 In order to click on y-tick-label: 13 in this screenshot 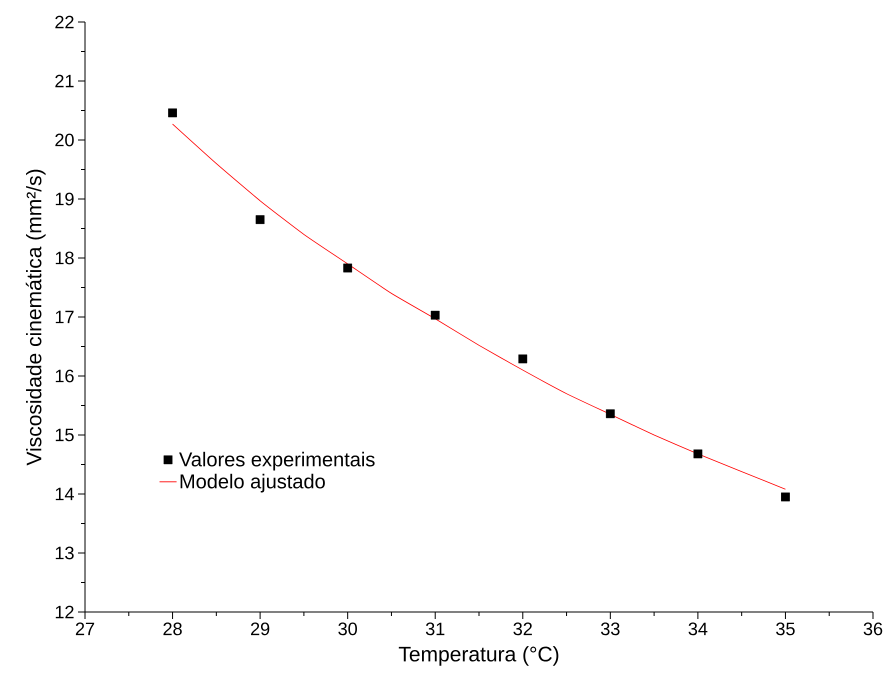, I will do `click(65, 553)`.